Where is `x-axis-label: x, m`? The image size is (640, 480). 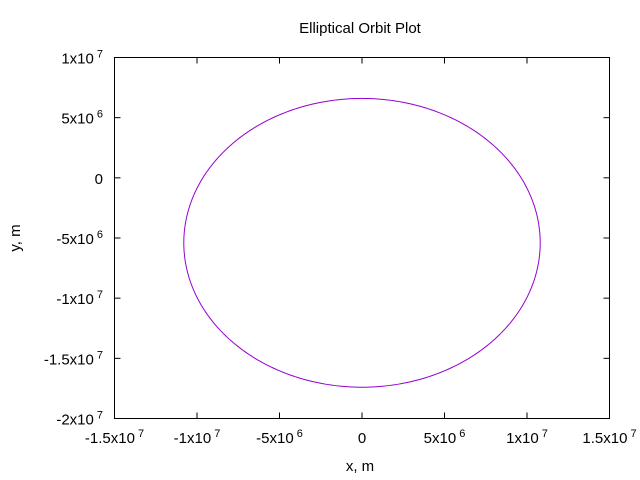
x-axis-label: x, m is located at coordinates (360, 466).